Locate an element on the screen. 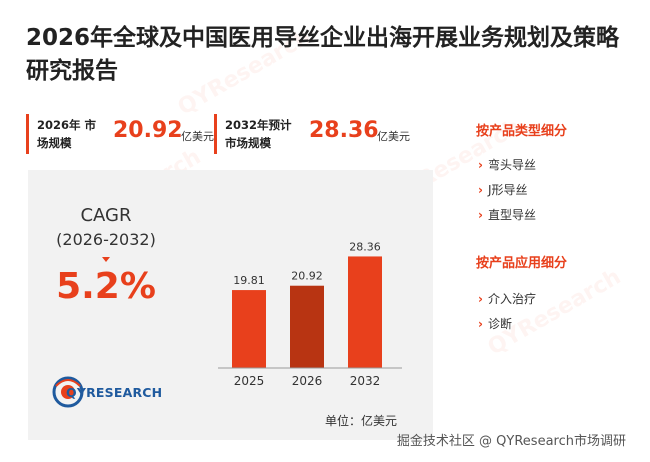  application-segment-heading: 按产品应用细分 is located at coordinates (522, 263).